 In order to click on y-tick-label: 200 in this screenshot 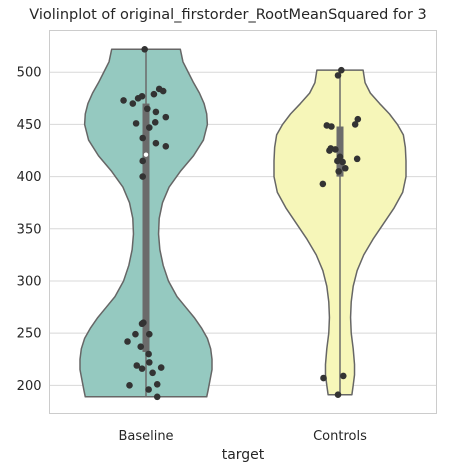, I will do `click(29, 386)`.